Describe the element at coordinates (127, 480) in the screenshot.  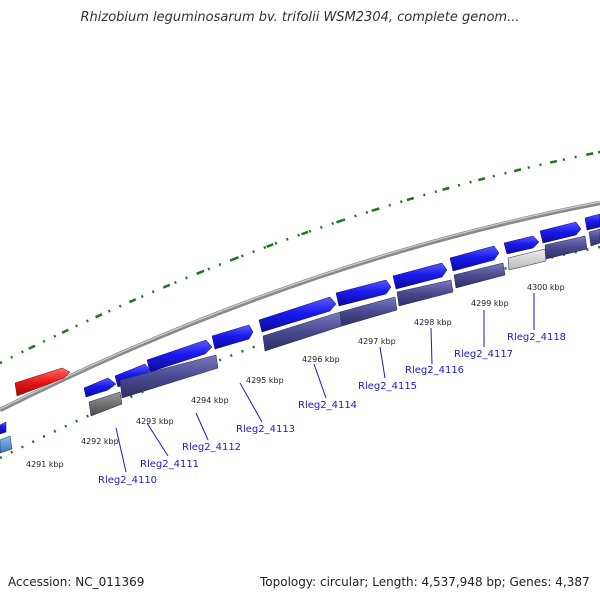
I see `gene-label-rleg2-4110: Rleg2_4110` at that location.